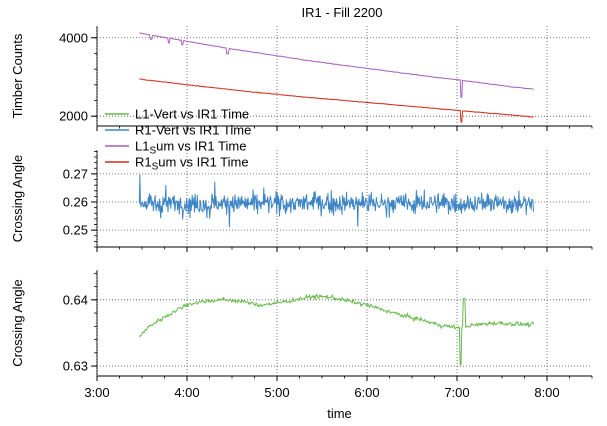 This screenshot has width=607, height=426. What do you see at coordinates (73, 116) in the screenshot?
I see `y-tick-label: 2000` at bounding box center [73, 116].